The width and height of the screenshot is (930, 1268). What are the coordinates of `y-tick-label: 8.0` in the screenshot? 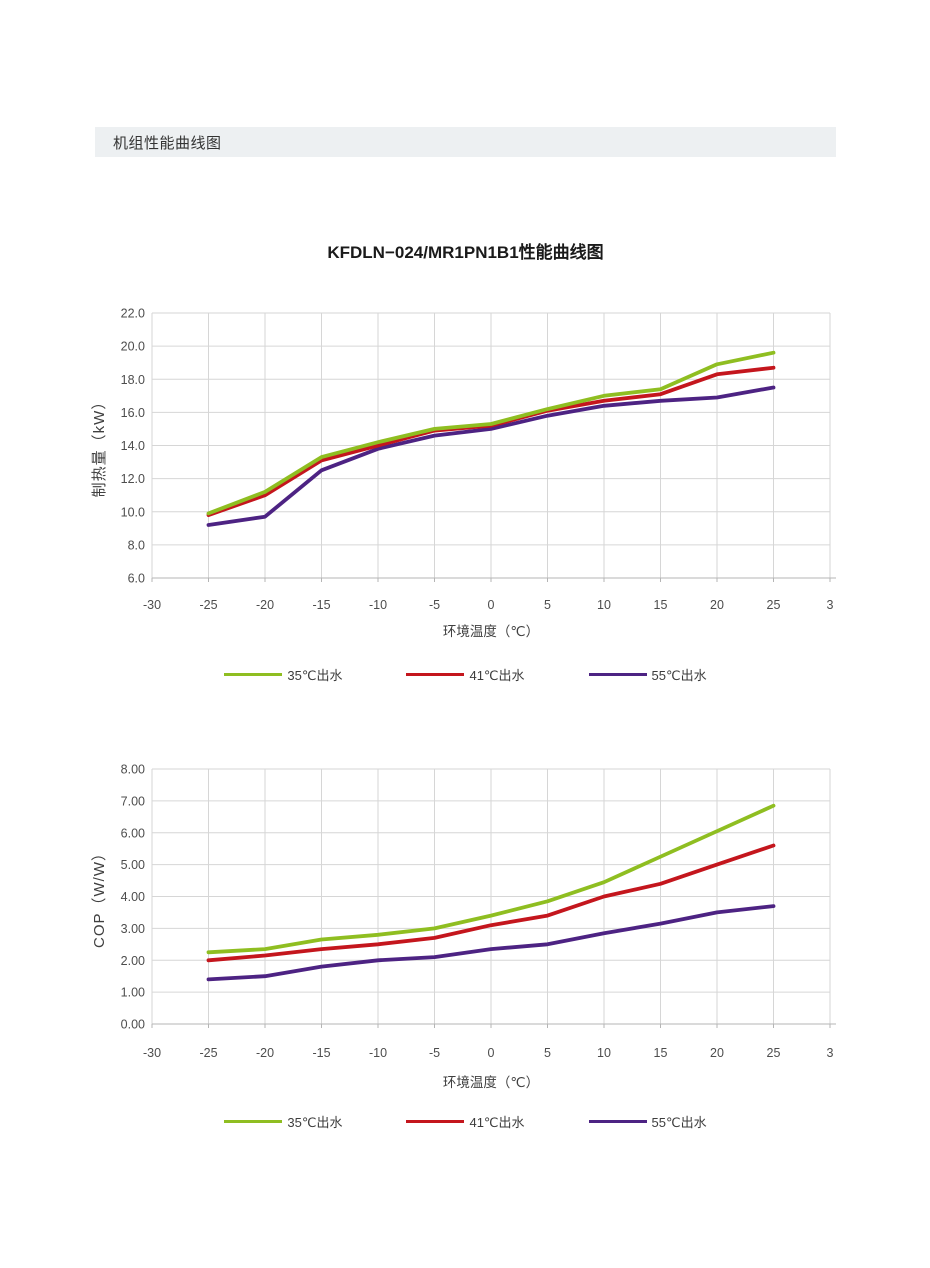 It's located at (136, 545).